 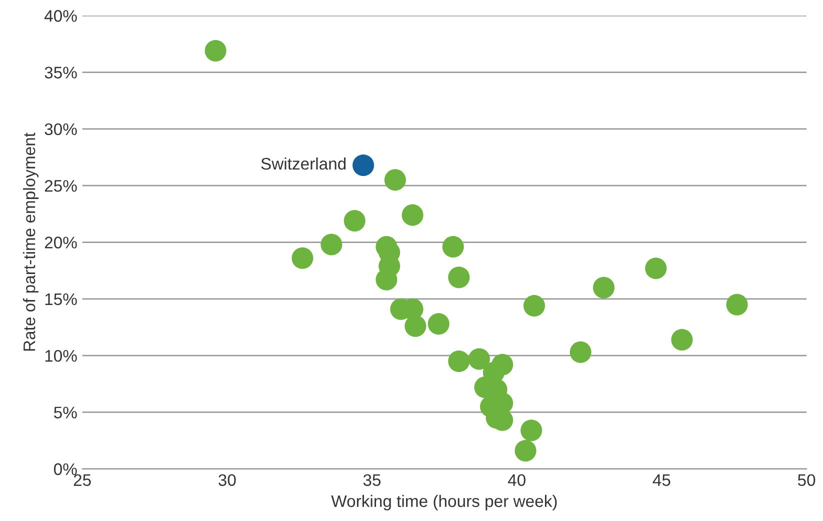 I want to click on x-tick-label: 30, so click(x=227, y=480).